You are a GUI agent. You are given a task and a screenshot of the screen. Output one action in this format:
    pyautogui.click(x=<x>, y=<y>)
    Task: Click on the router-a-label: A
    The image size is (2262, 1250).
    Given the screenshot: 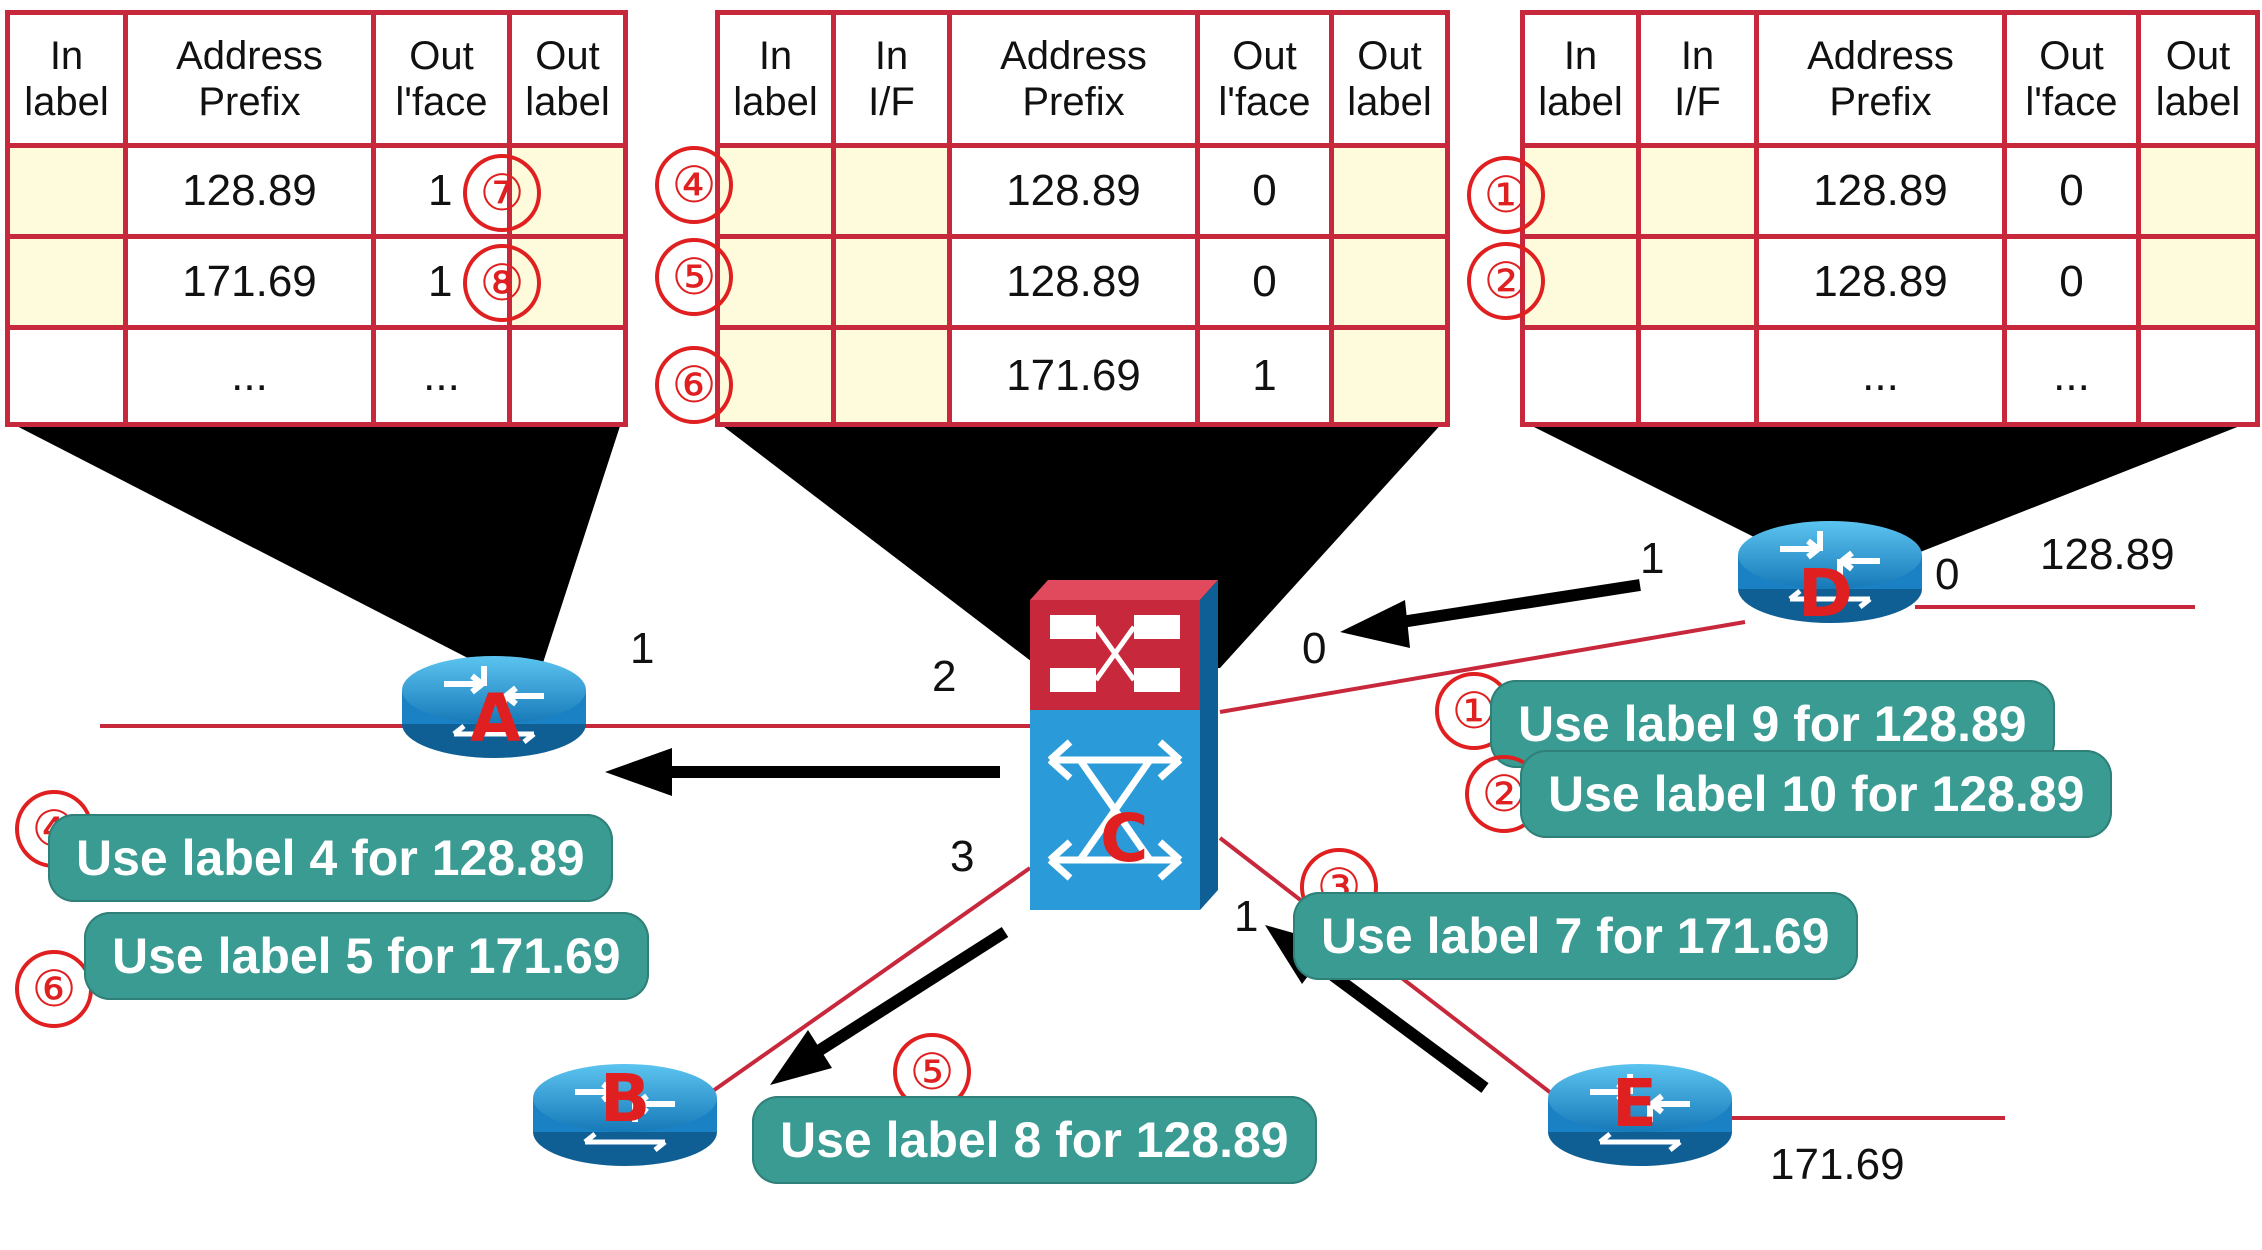 What is the action you would take?
    pyautogui.click(x=496, y=718)
    